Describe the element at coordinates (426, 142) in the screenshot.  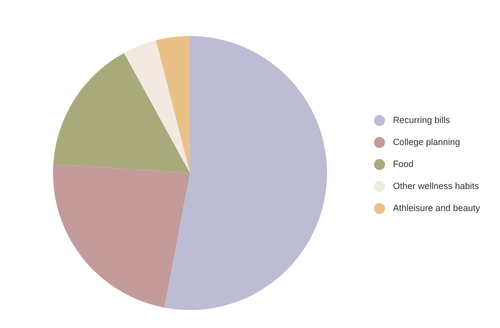
I see `legend-label: College planning` at that location.